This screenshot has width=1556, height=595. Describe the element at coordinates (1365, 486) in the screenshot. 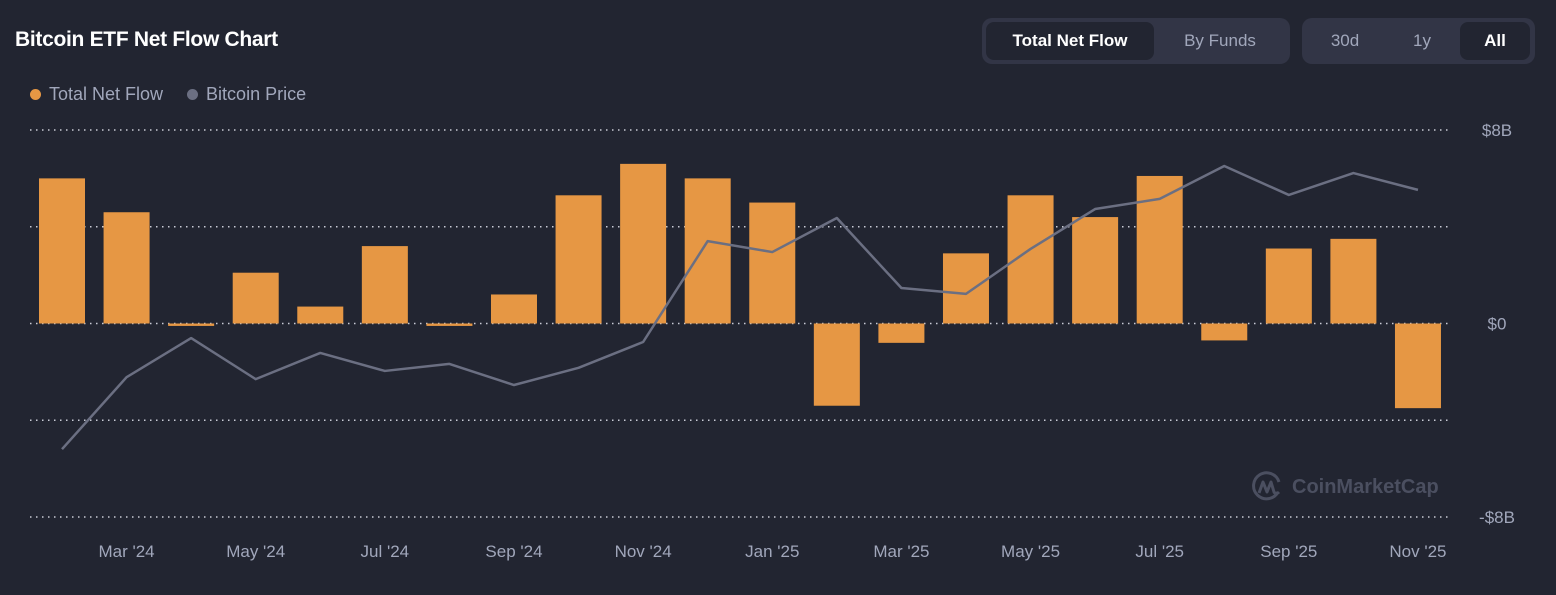

I see `watermark-text: CoinMarketCap` at that location.